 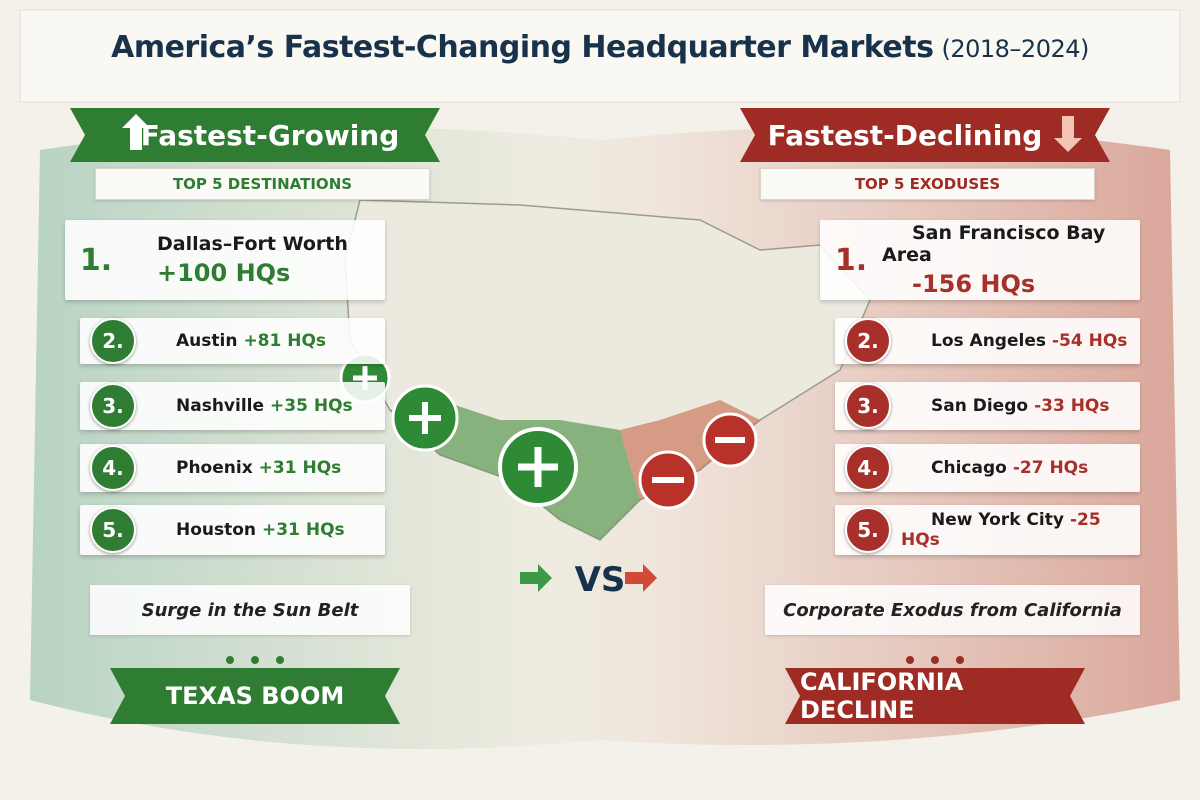 I want to click on ranking-item: 4. Chicago -27 HQs, so click(x=987, y=468).